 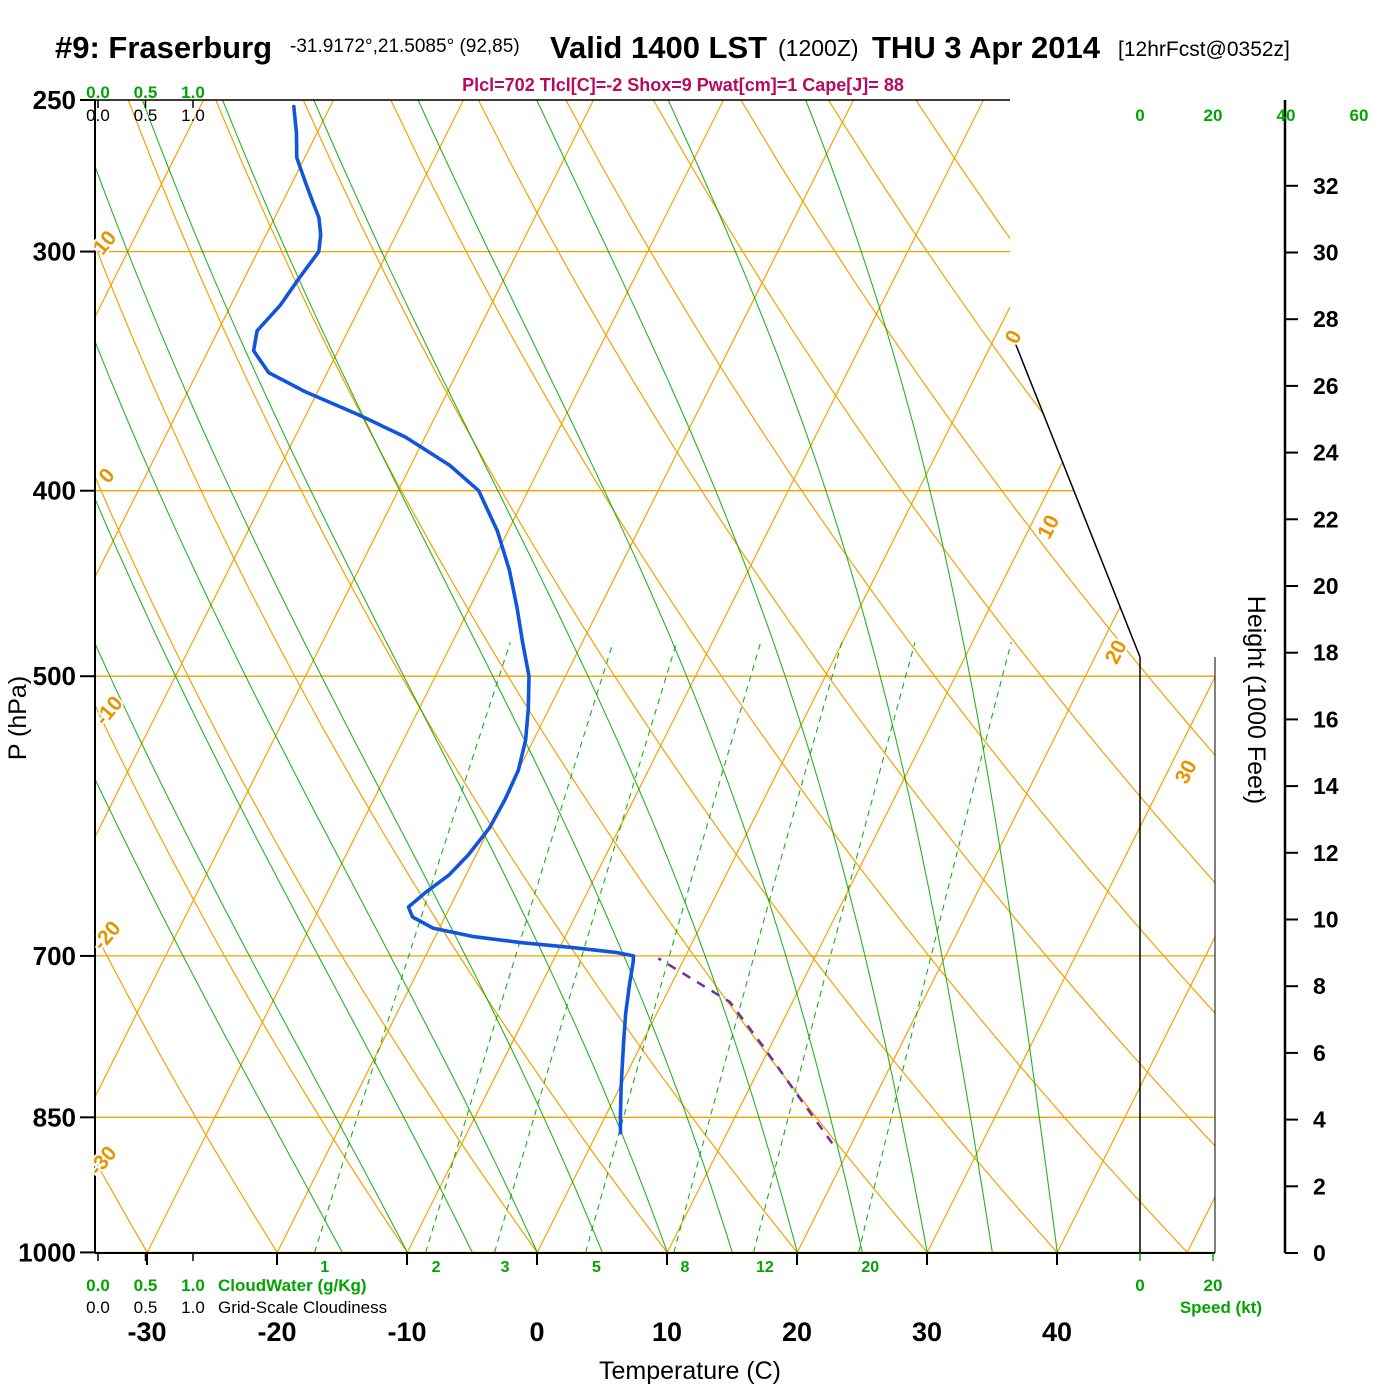 I want to click on isotherm--60, so click(x=215, y=676).